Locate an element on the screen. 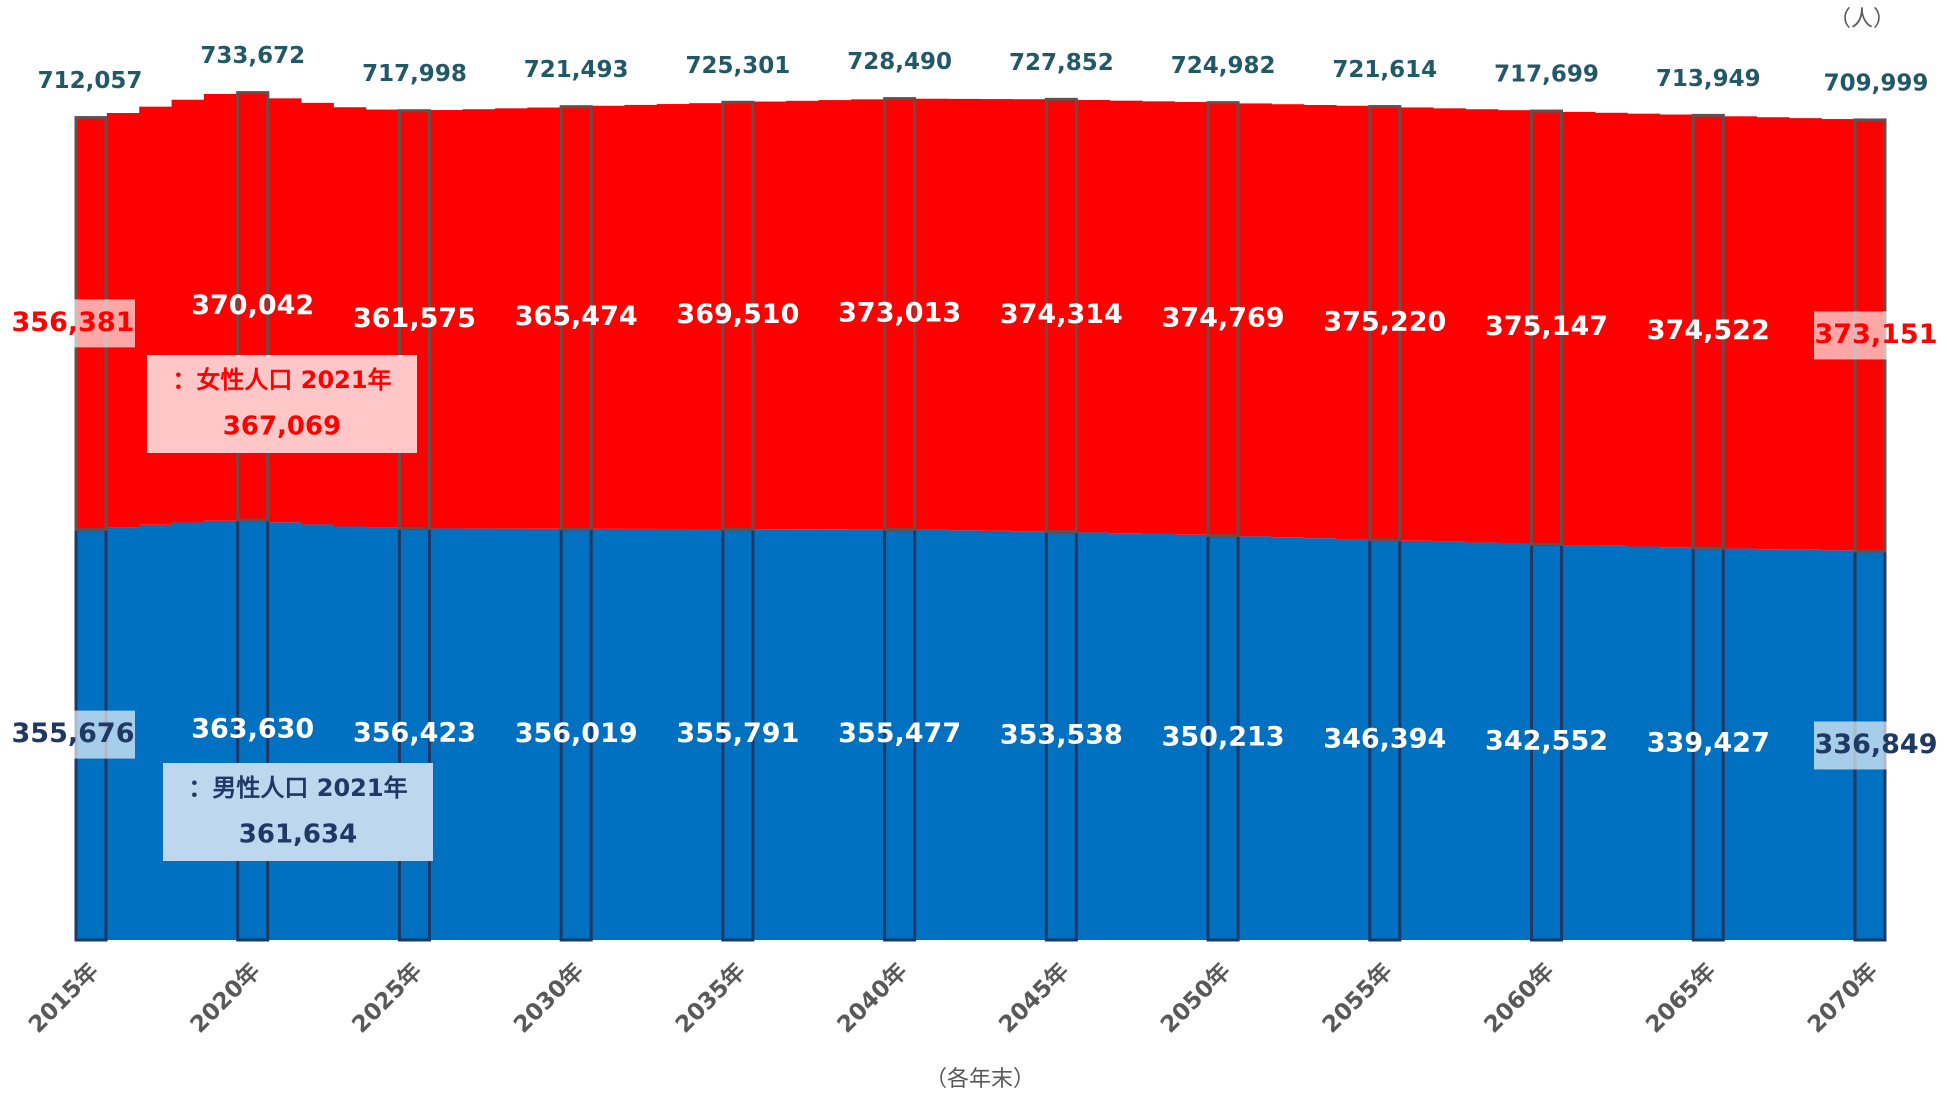  total-label: 725,301 is located at coordinates (738, 66).